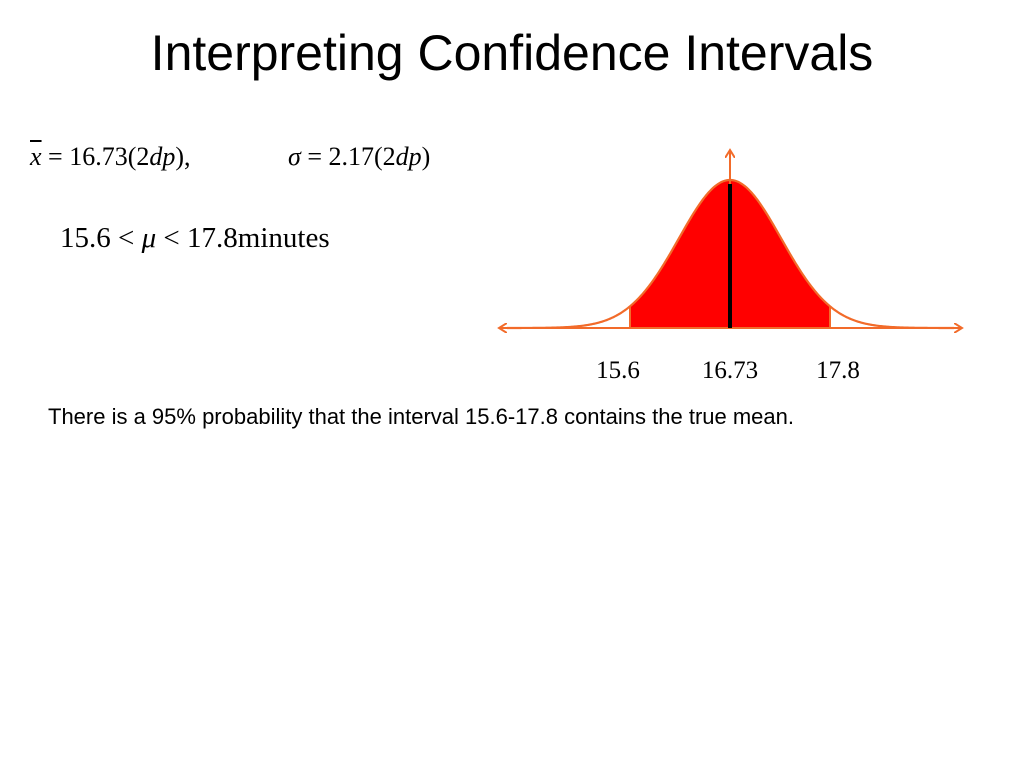 The width and height of the screenshot is (1024, 768). I want to click on tick-label-1: 16.73, so click(730, 370).